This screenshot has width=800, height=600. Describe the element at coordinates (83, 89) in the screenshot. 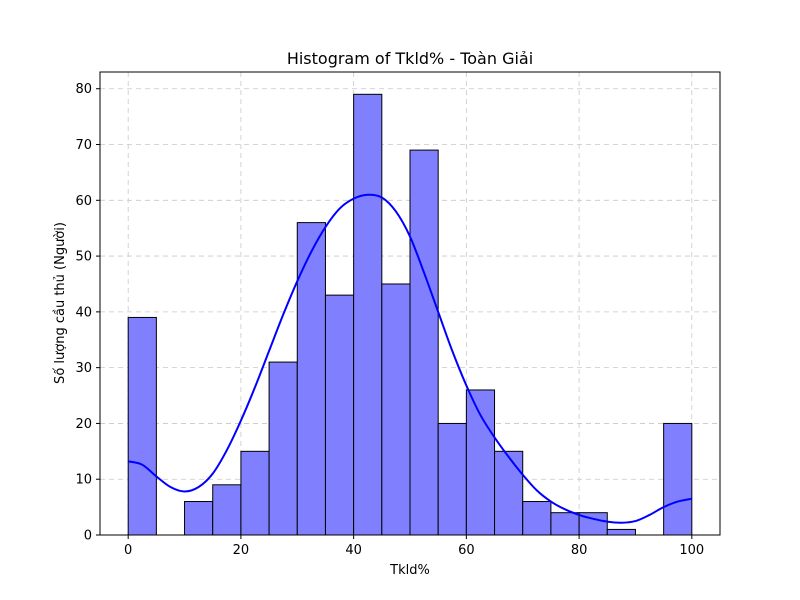

I see `y-tick-label: 80` at that location.